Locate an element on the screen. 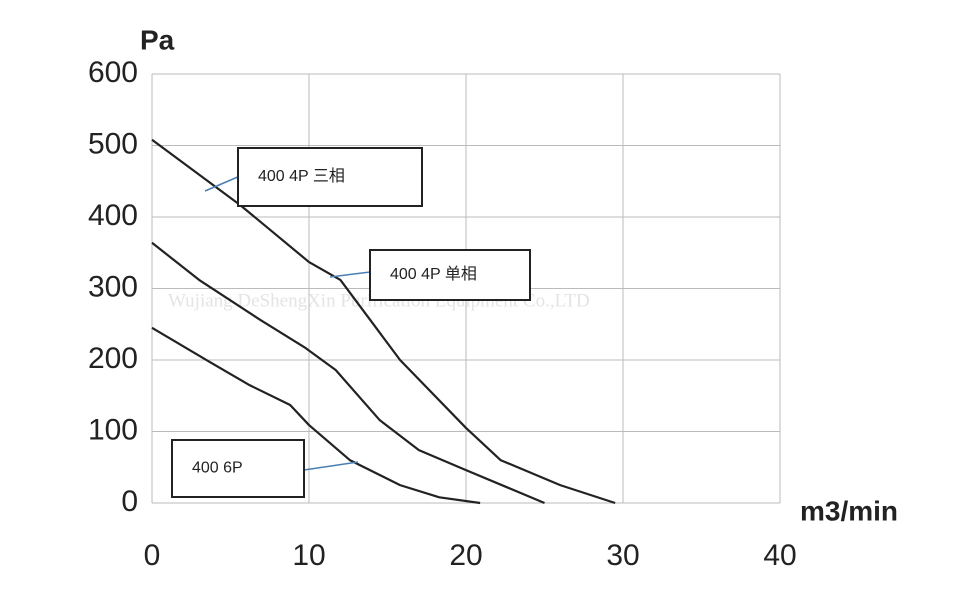 The width and height of the screenshot is (968, 600). curve is located at coordinates (316, 415).